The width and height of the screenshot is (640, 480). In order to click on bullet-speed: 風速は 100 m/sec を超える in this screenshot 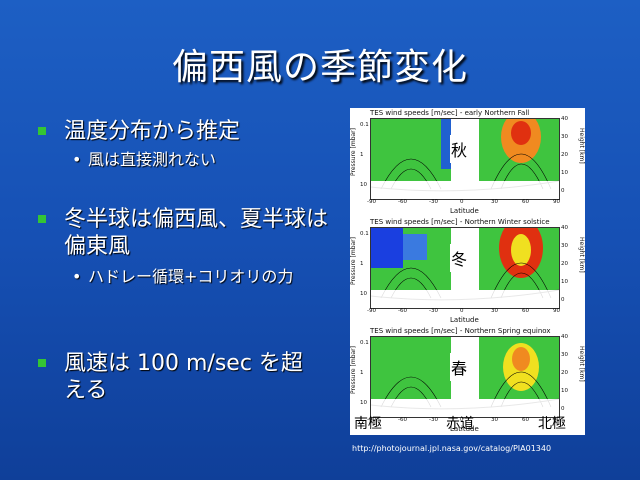, I will do `click(181, 377)`.